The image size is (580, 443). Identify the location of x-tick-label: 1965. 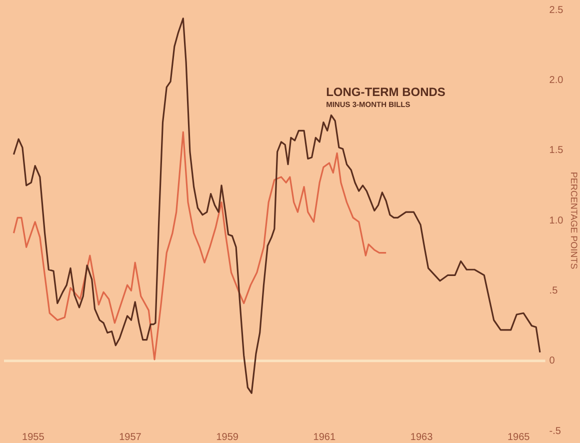
(518, 437).